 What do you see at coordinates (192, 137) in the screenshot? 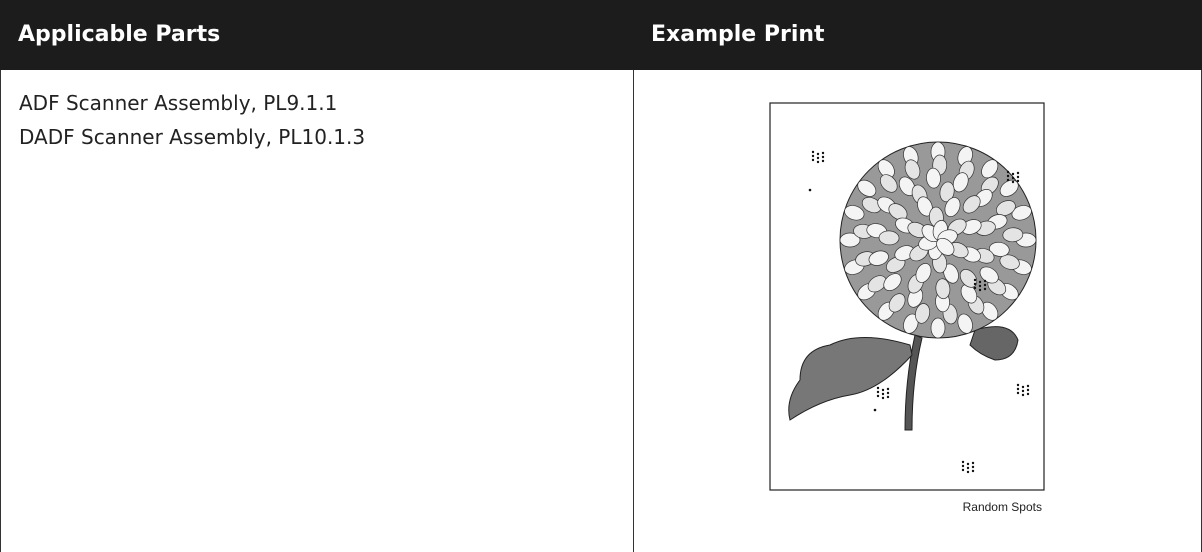
I see `part-item: DADF Scanner Assembly, PL10.1.3` at bounding box center [192, 137].